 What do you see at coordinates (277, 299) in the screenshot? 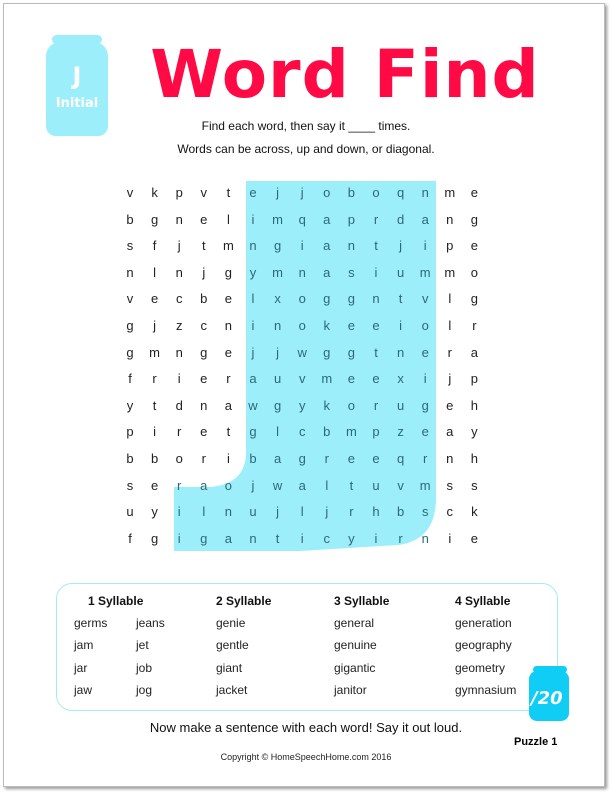
I see `grid-letter: x` at bounding box center [277, 299].